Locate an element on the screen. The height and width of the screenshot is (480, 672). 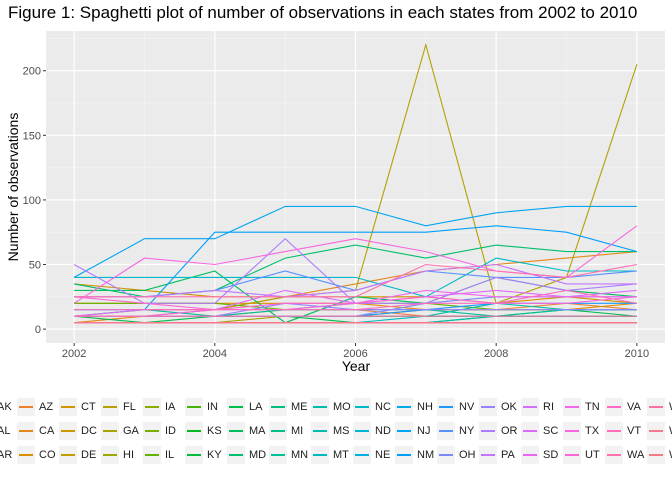
legend-label: WA is located at coordinates (636, 455).